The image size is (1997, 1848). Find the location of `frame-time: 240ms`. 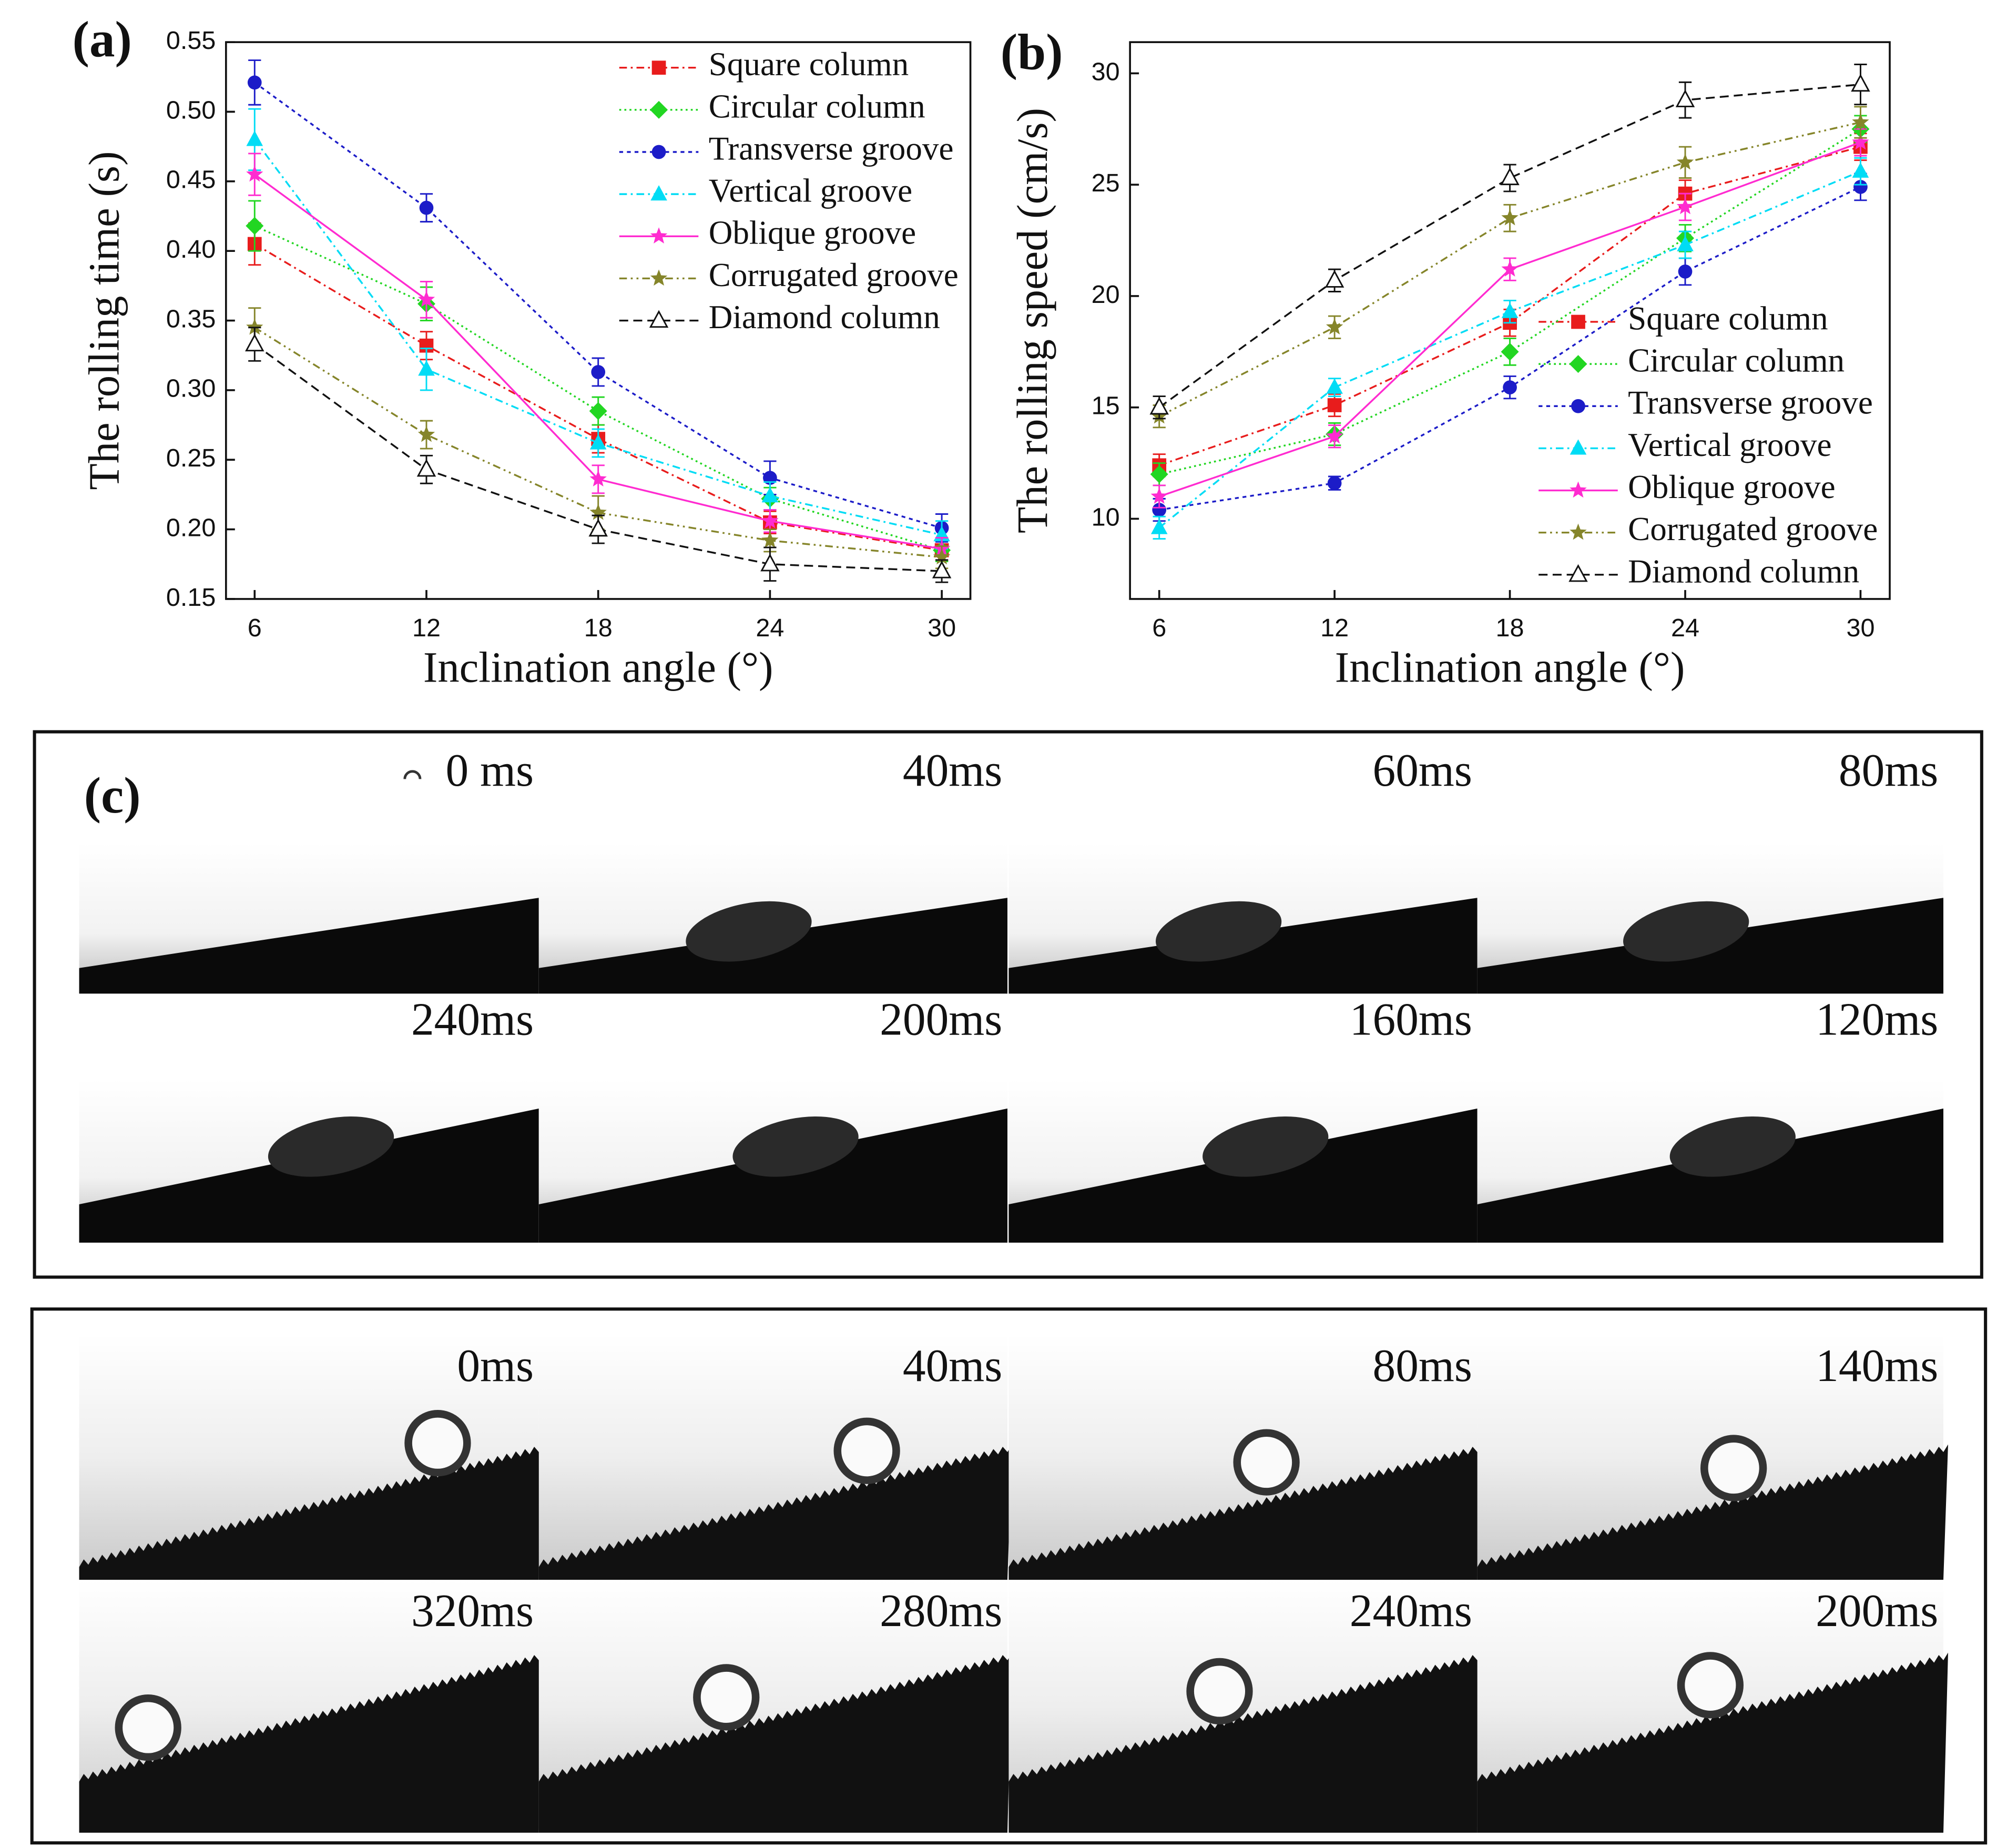

frame-time: 240ms is located at coordinates (472, 1019).